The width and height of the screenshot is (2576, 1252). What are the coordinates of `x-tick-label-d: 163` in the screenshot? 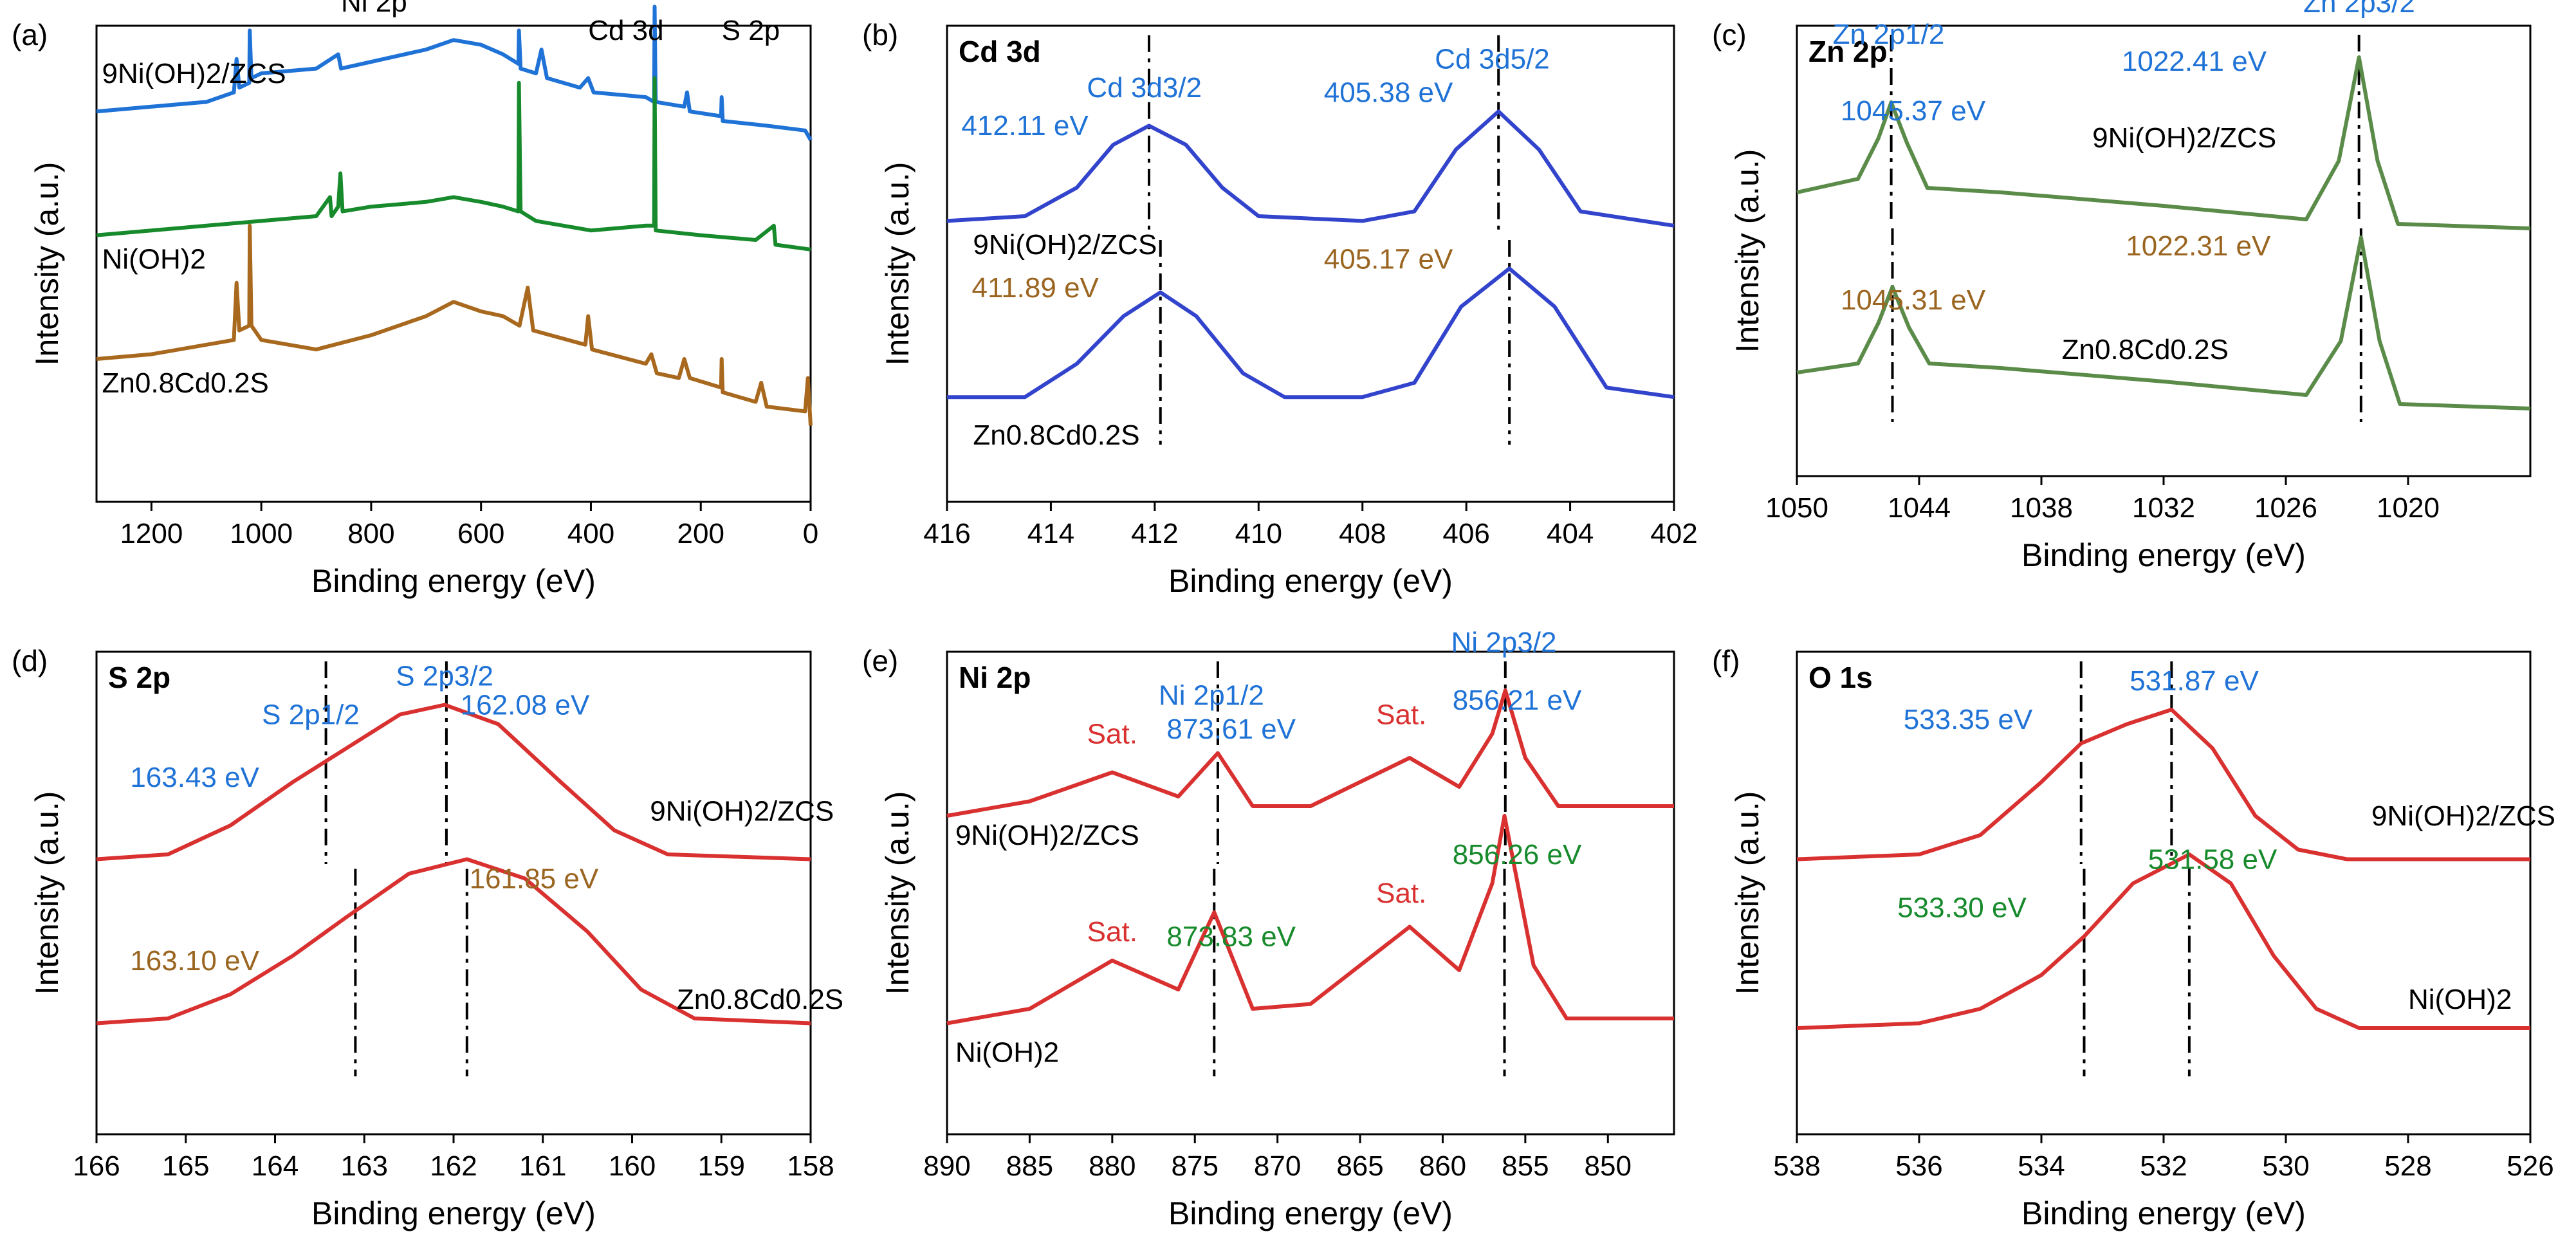 It's located at (364, 1166).